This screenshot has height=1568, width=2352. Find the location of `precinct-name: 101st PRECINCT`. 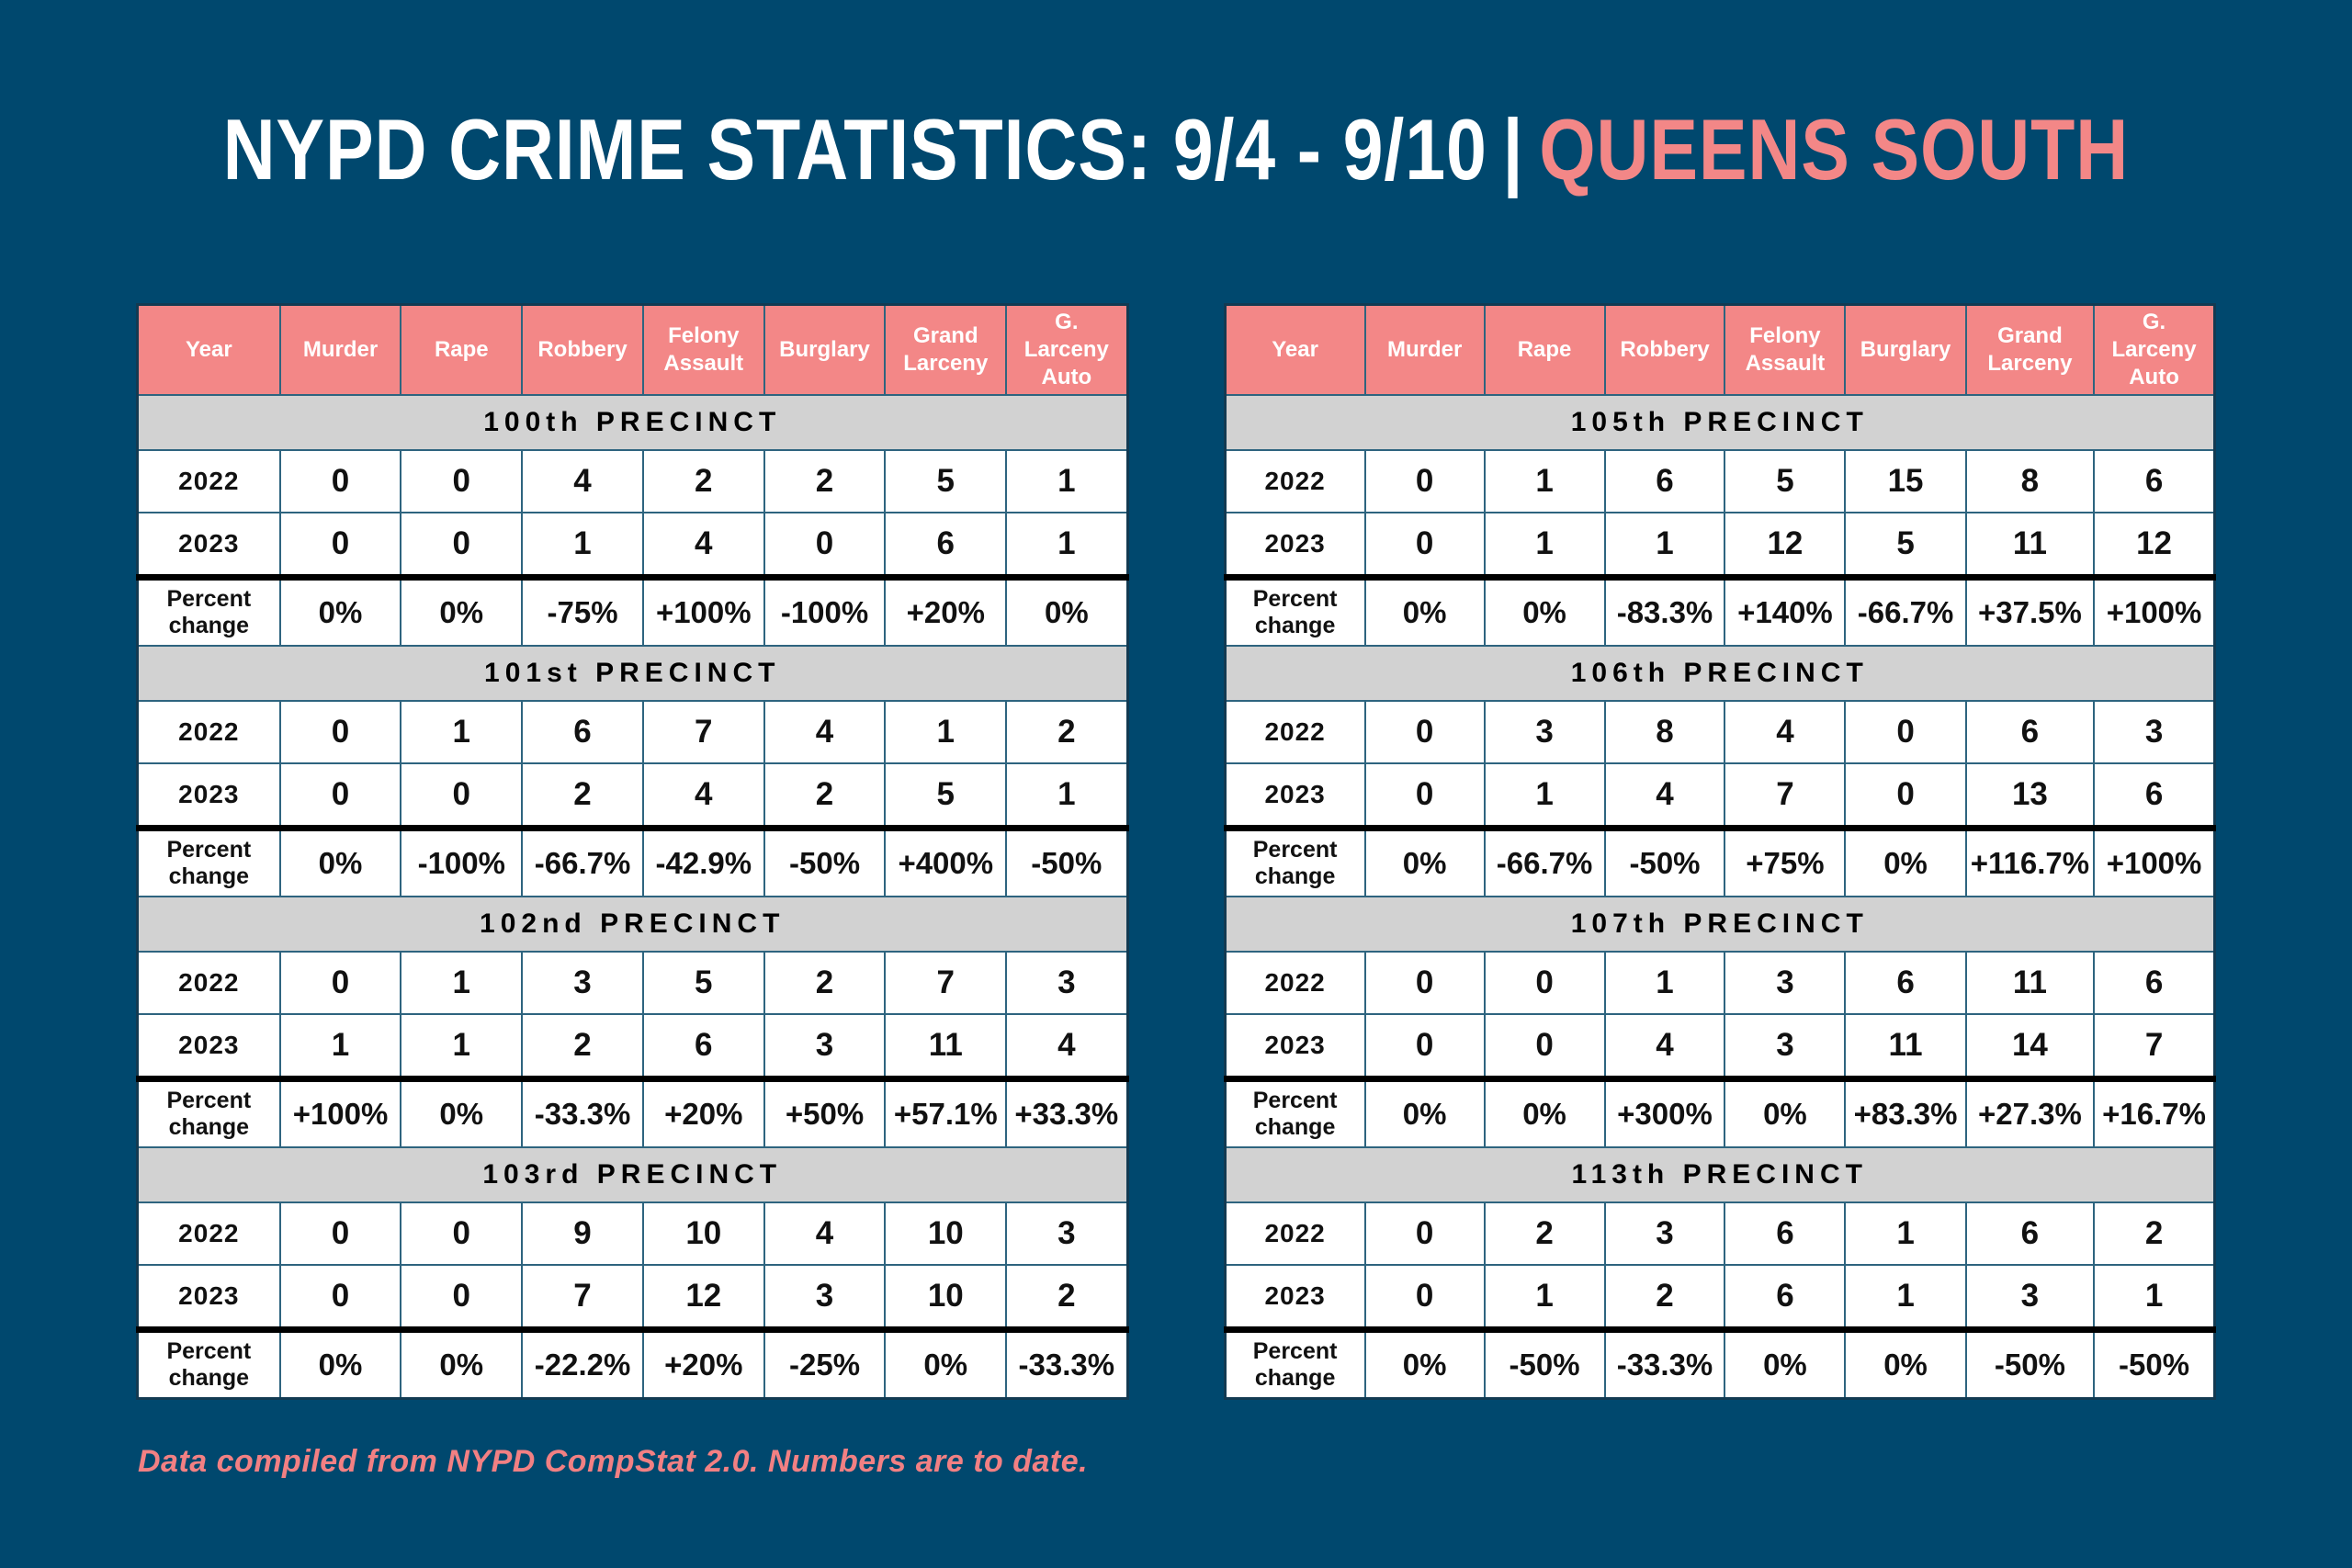

precinct-name: 101st PRECINCT is located at coordinates (632, 673).